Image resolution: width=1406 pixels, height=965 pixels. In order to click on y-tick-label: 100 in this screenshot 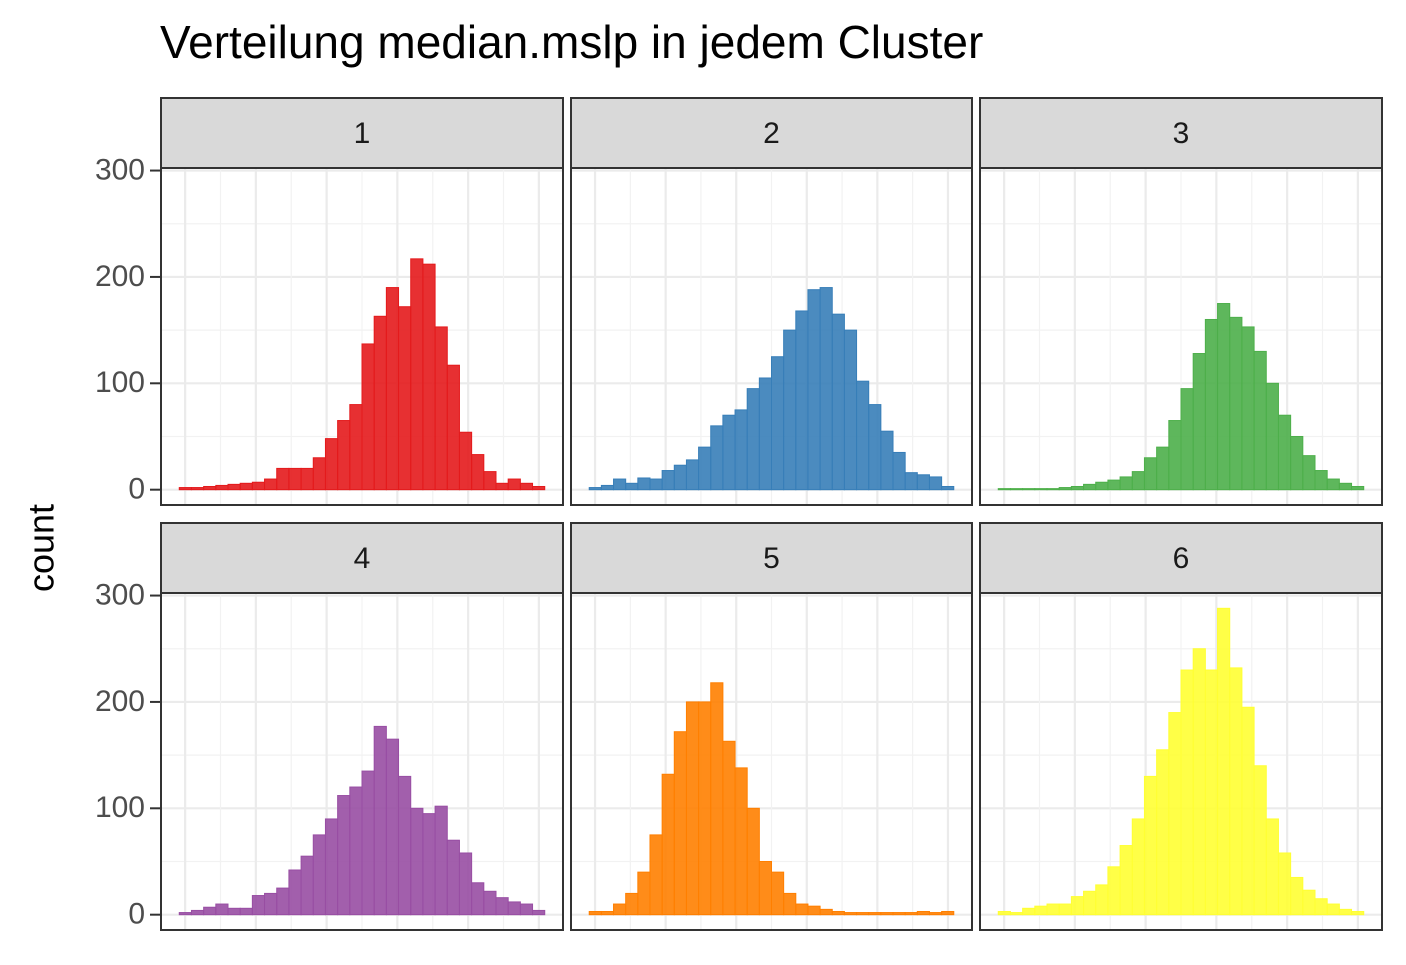, I will do `click(120, 807)`.